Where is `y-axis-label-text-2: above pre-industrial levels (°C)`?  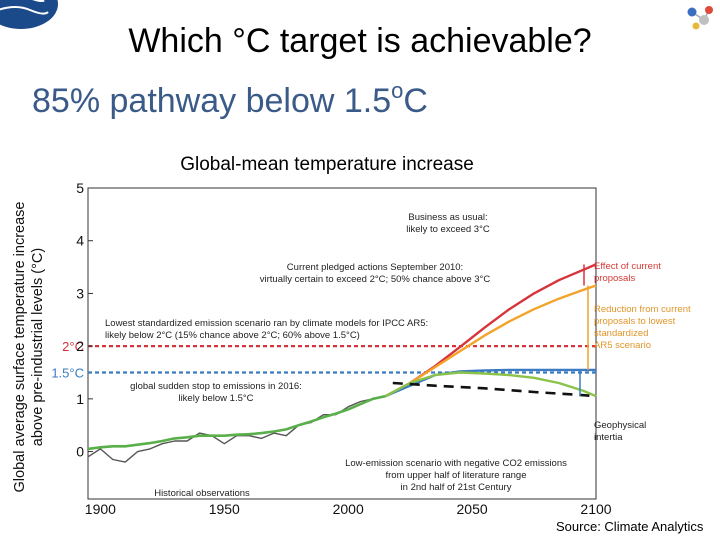
y-axis-label-text-2: above pre-industrial levels (°C) is located at coordinates (38, 347).